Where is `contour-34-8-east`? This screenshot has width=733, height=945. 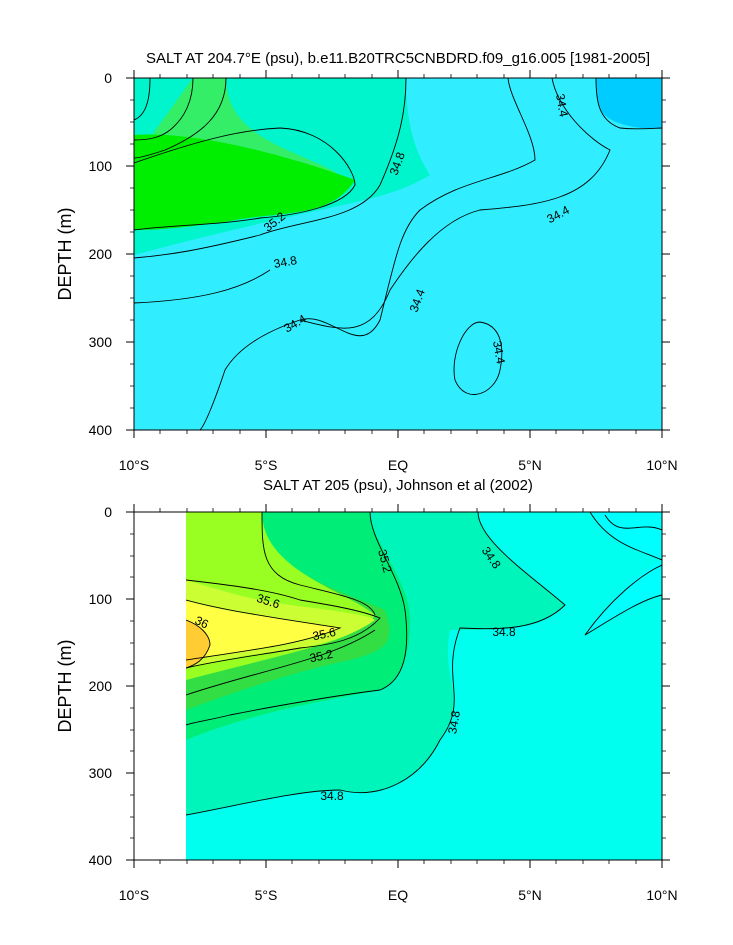 contour-34-8-east is located at coordinates (625, 536).